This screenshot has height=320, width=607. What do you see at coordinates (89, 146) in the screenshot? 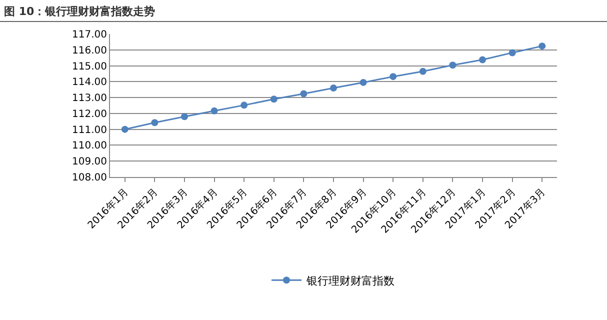
I see `y-tick-label: 110.00` at bounding box center [89, 146].